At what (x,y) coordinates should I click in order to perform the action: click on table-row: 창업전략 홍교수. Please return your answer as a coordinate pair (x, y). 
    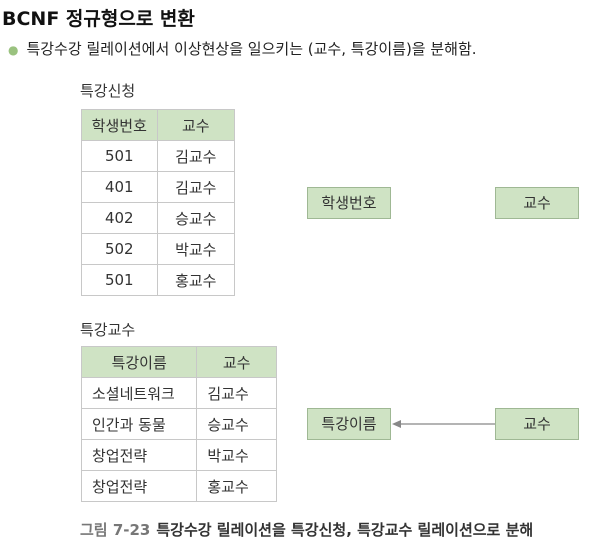
    Looking at the image, I should click on (178, 486).